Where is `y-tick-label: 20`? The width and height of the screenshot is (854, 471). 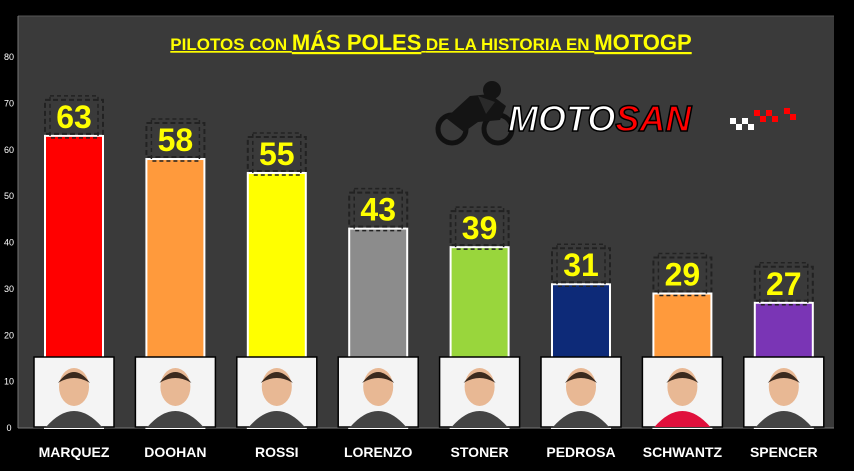 y-tick-label: 20 is located at coordinates (9, 335).